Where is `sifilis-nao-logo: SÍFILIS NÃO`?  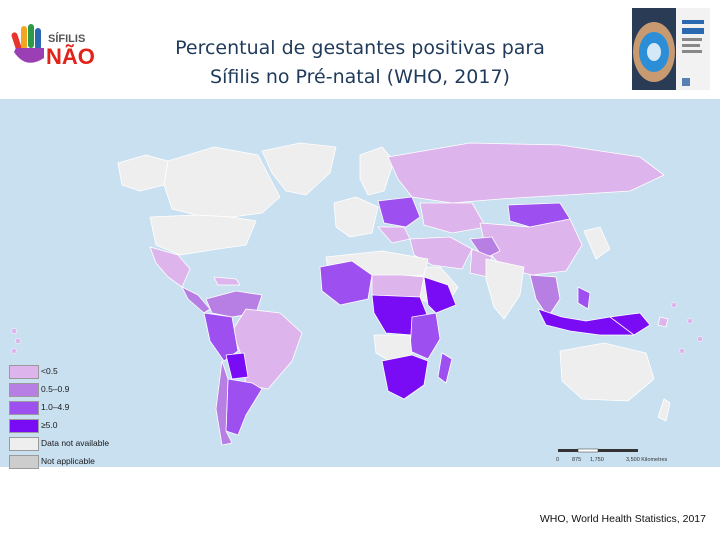 sifilis-nao-logo: SÍFILIS NÃO is located at coordinates (53, 46).